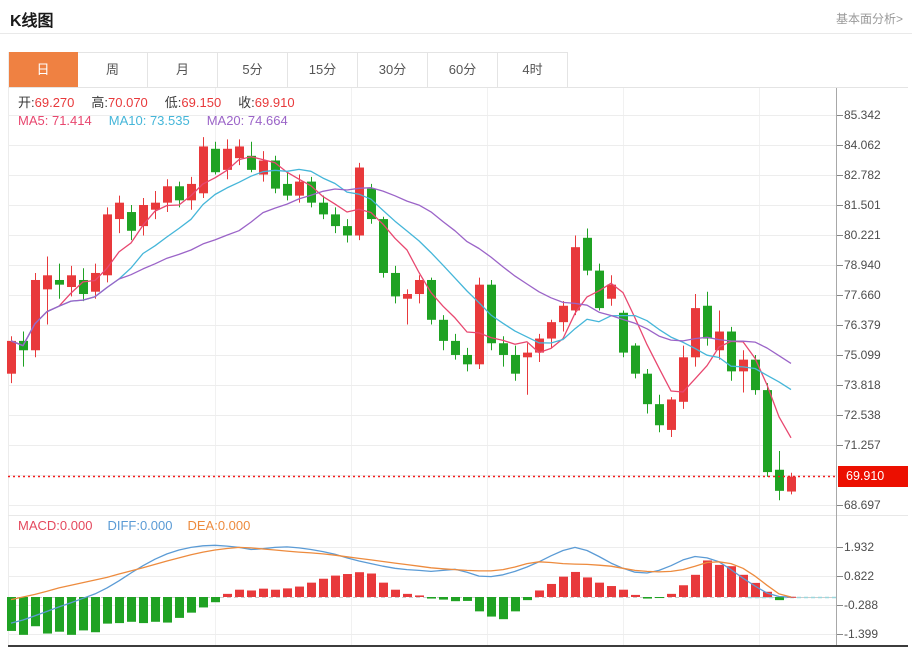 Image resolution: width=912 pixels, height=649 pixels. What do you see at coordinates (869, 19) in the screenshot?
I see `fundamental-analysis-link: 基本面分析>` at bounding box center [869, 19].